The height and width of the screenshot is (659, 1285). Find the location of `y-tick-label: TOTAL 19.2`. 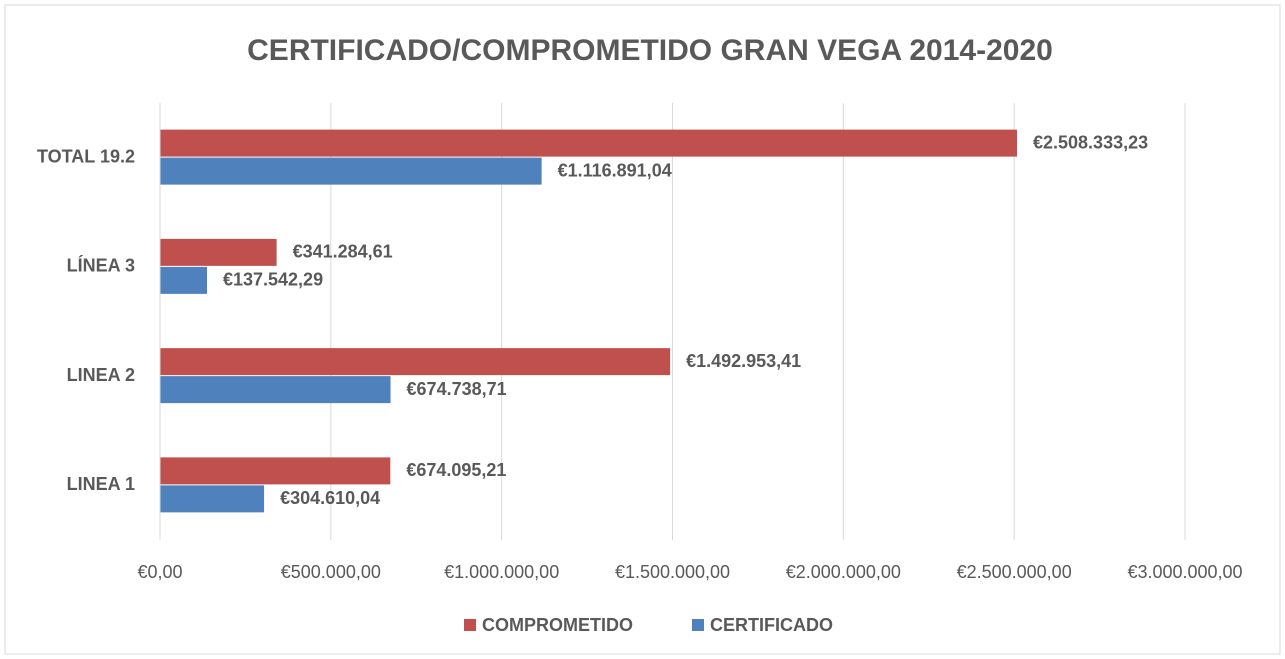

y-tick-label: TOTAL 19.2 is located at coordinates (86, 156).